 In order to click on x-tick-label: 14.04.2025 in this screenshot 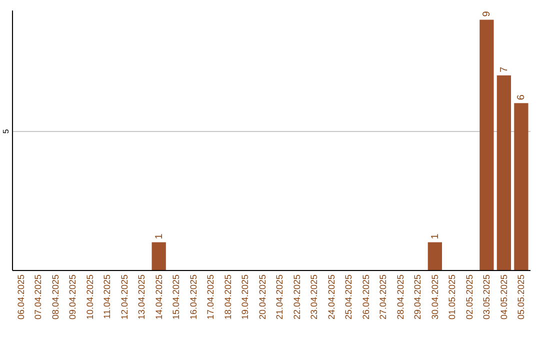, I will do `click(159, 297)`.